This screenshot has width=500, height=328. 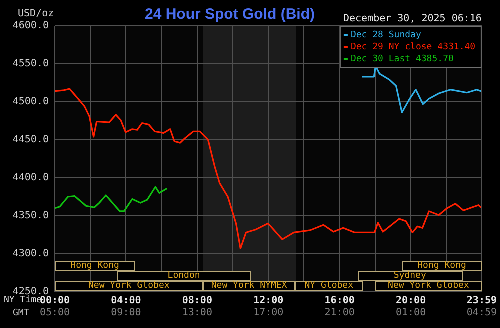 I want to click on legend-label: Dec 30 Last 4385.70, so click(x=402, y=59).